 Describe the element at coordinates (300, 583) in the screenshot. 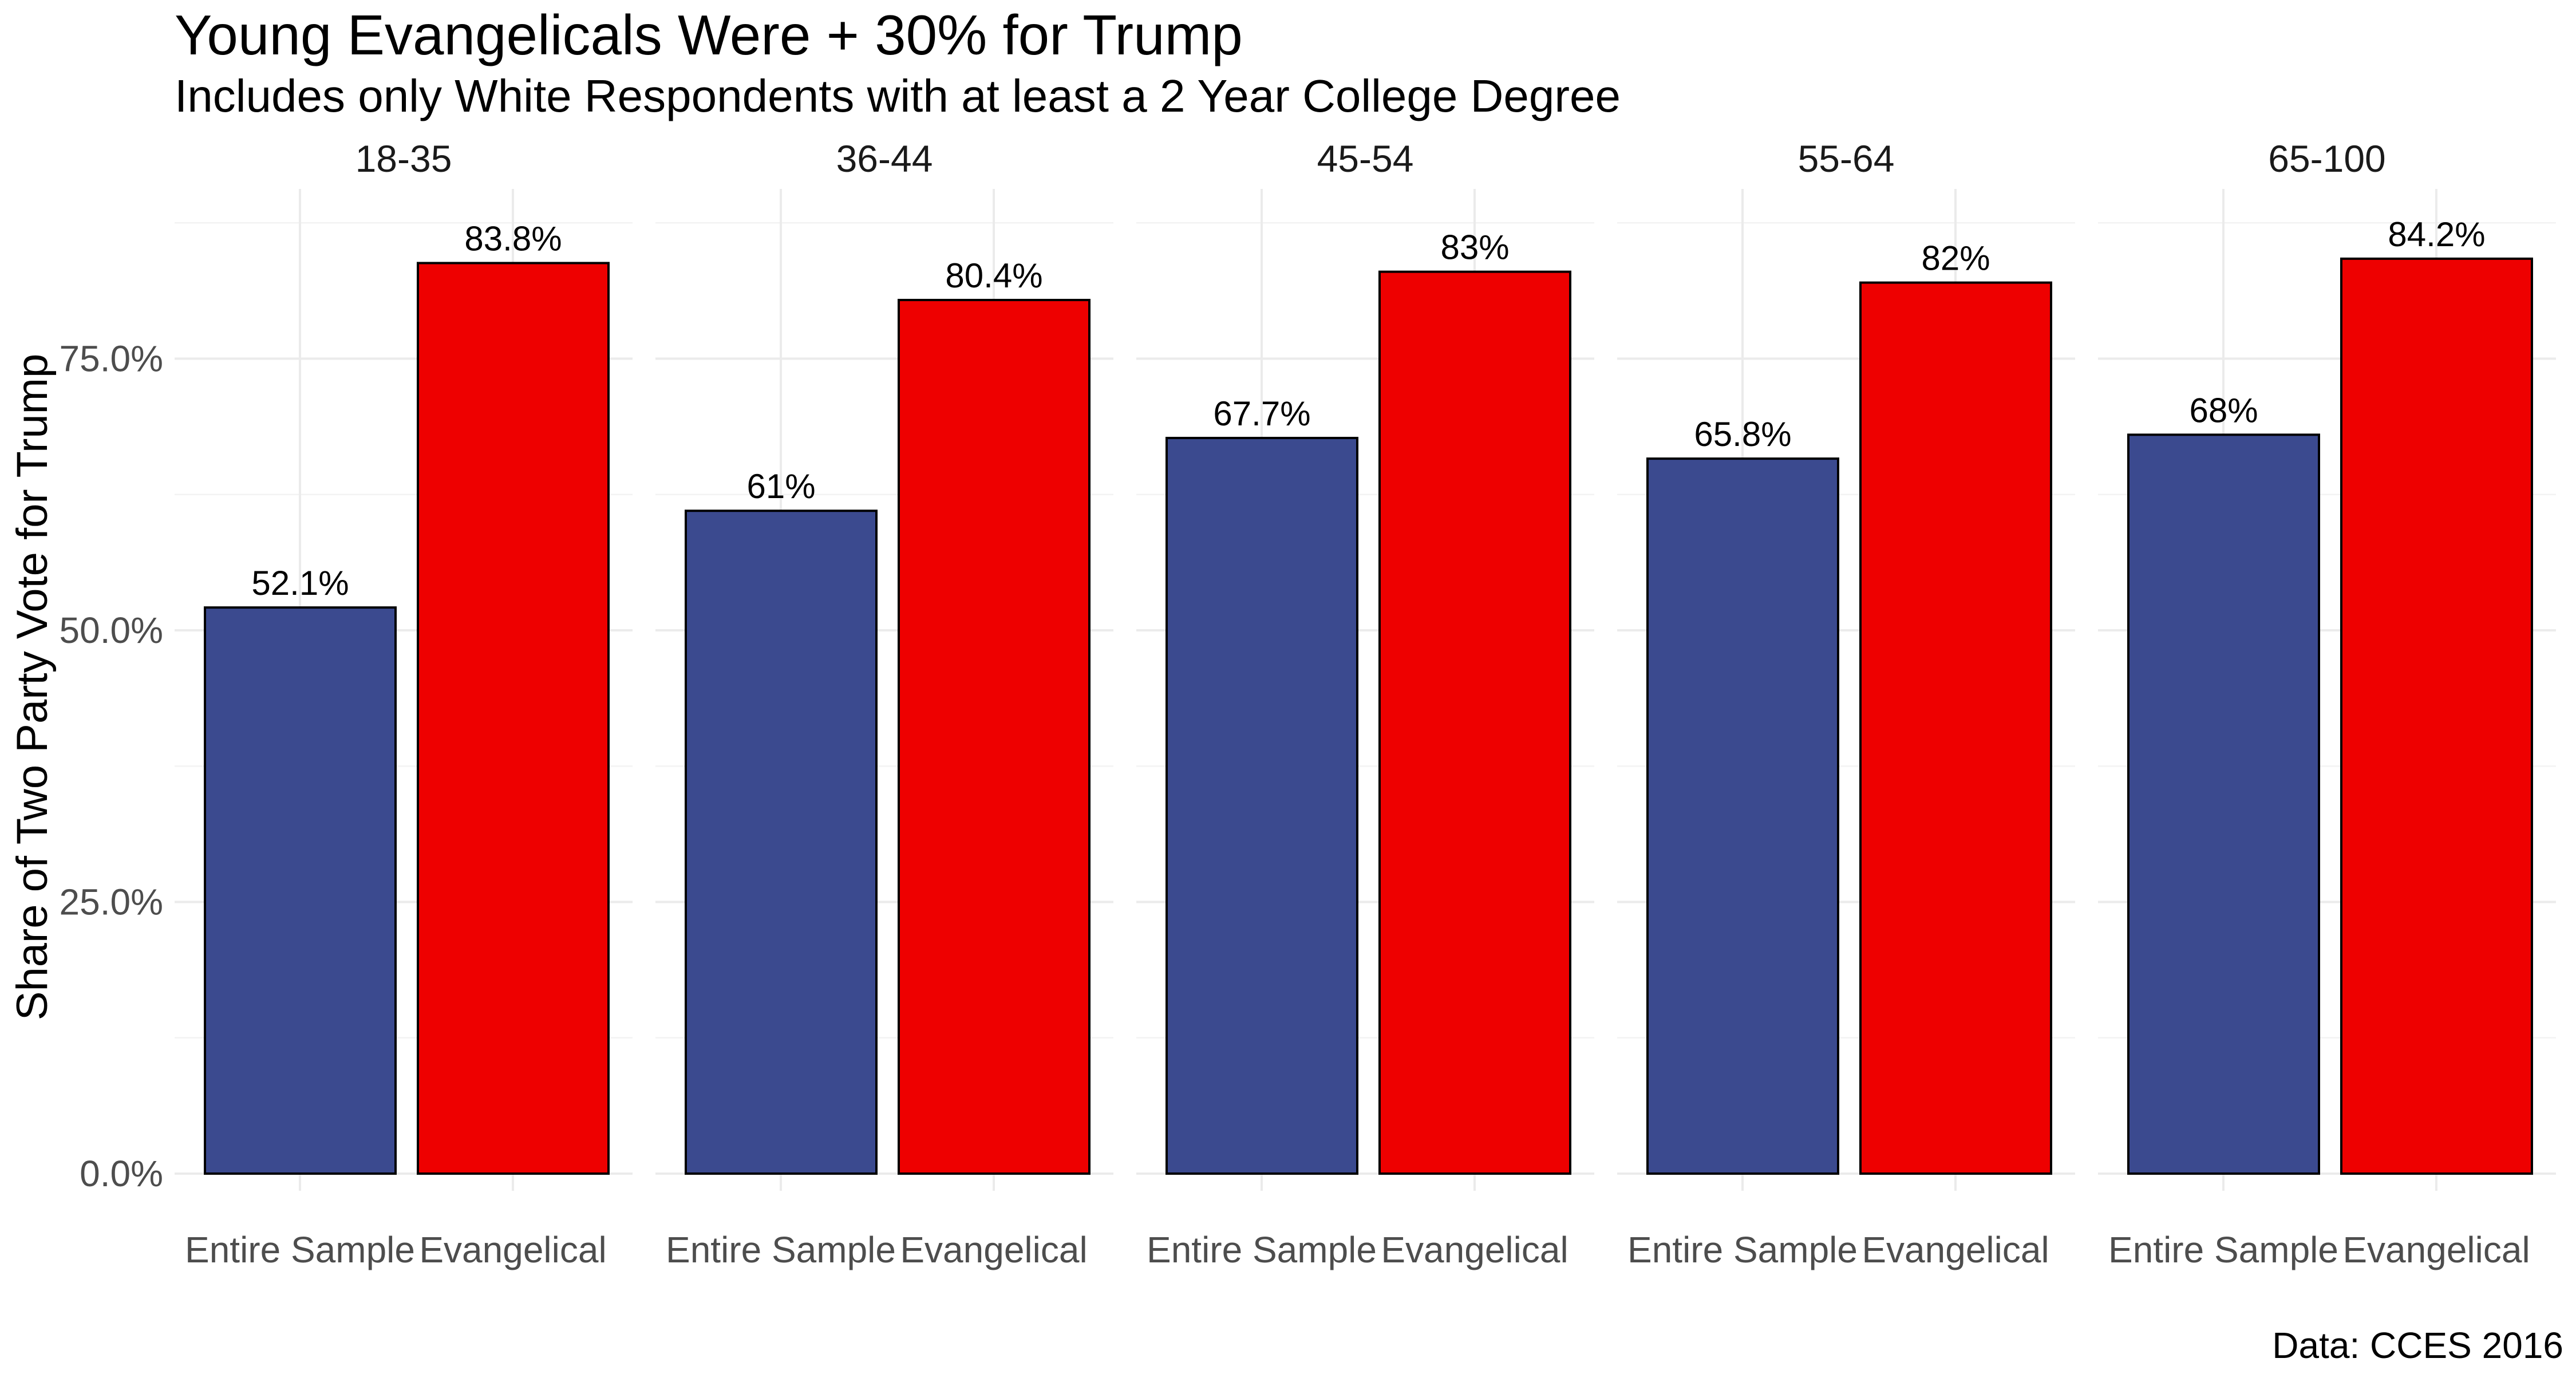

I see `data-label: 52.1%` at that location.